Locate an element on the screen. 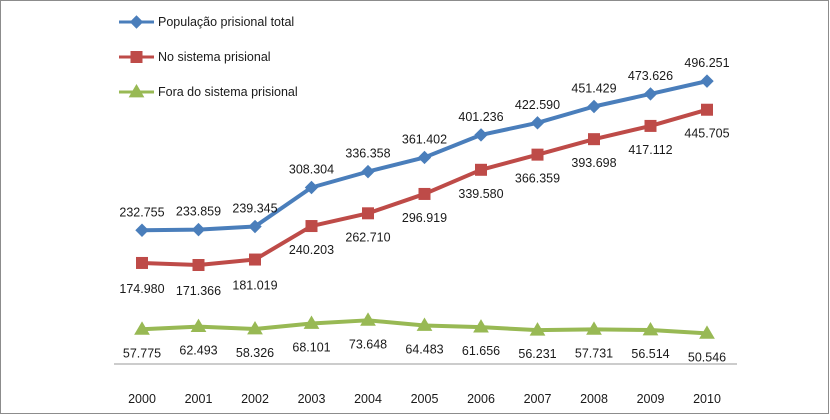  data-label: 417.112 is located at coordinates (650, 150).